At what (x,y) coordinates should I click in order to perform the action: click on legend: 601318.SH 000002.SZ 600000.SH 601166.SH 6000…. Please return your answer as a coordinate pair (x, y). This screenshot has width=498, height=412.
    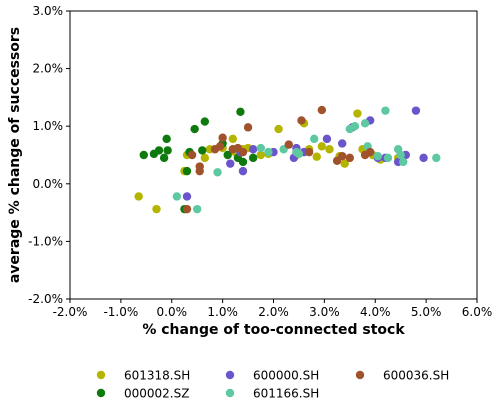
    Looking at the image, I should click on (272, 385).